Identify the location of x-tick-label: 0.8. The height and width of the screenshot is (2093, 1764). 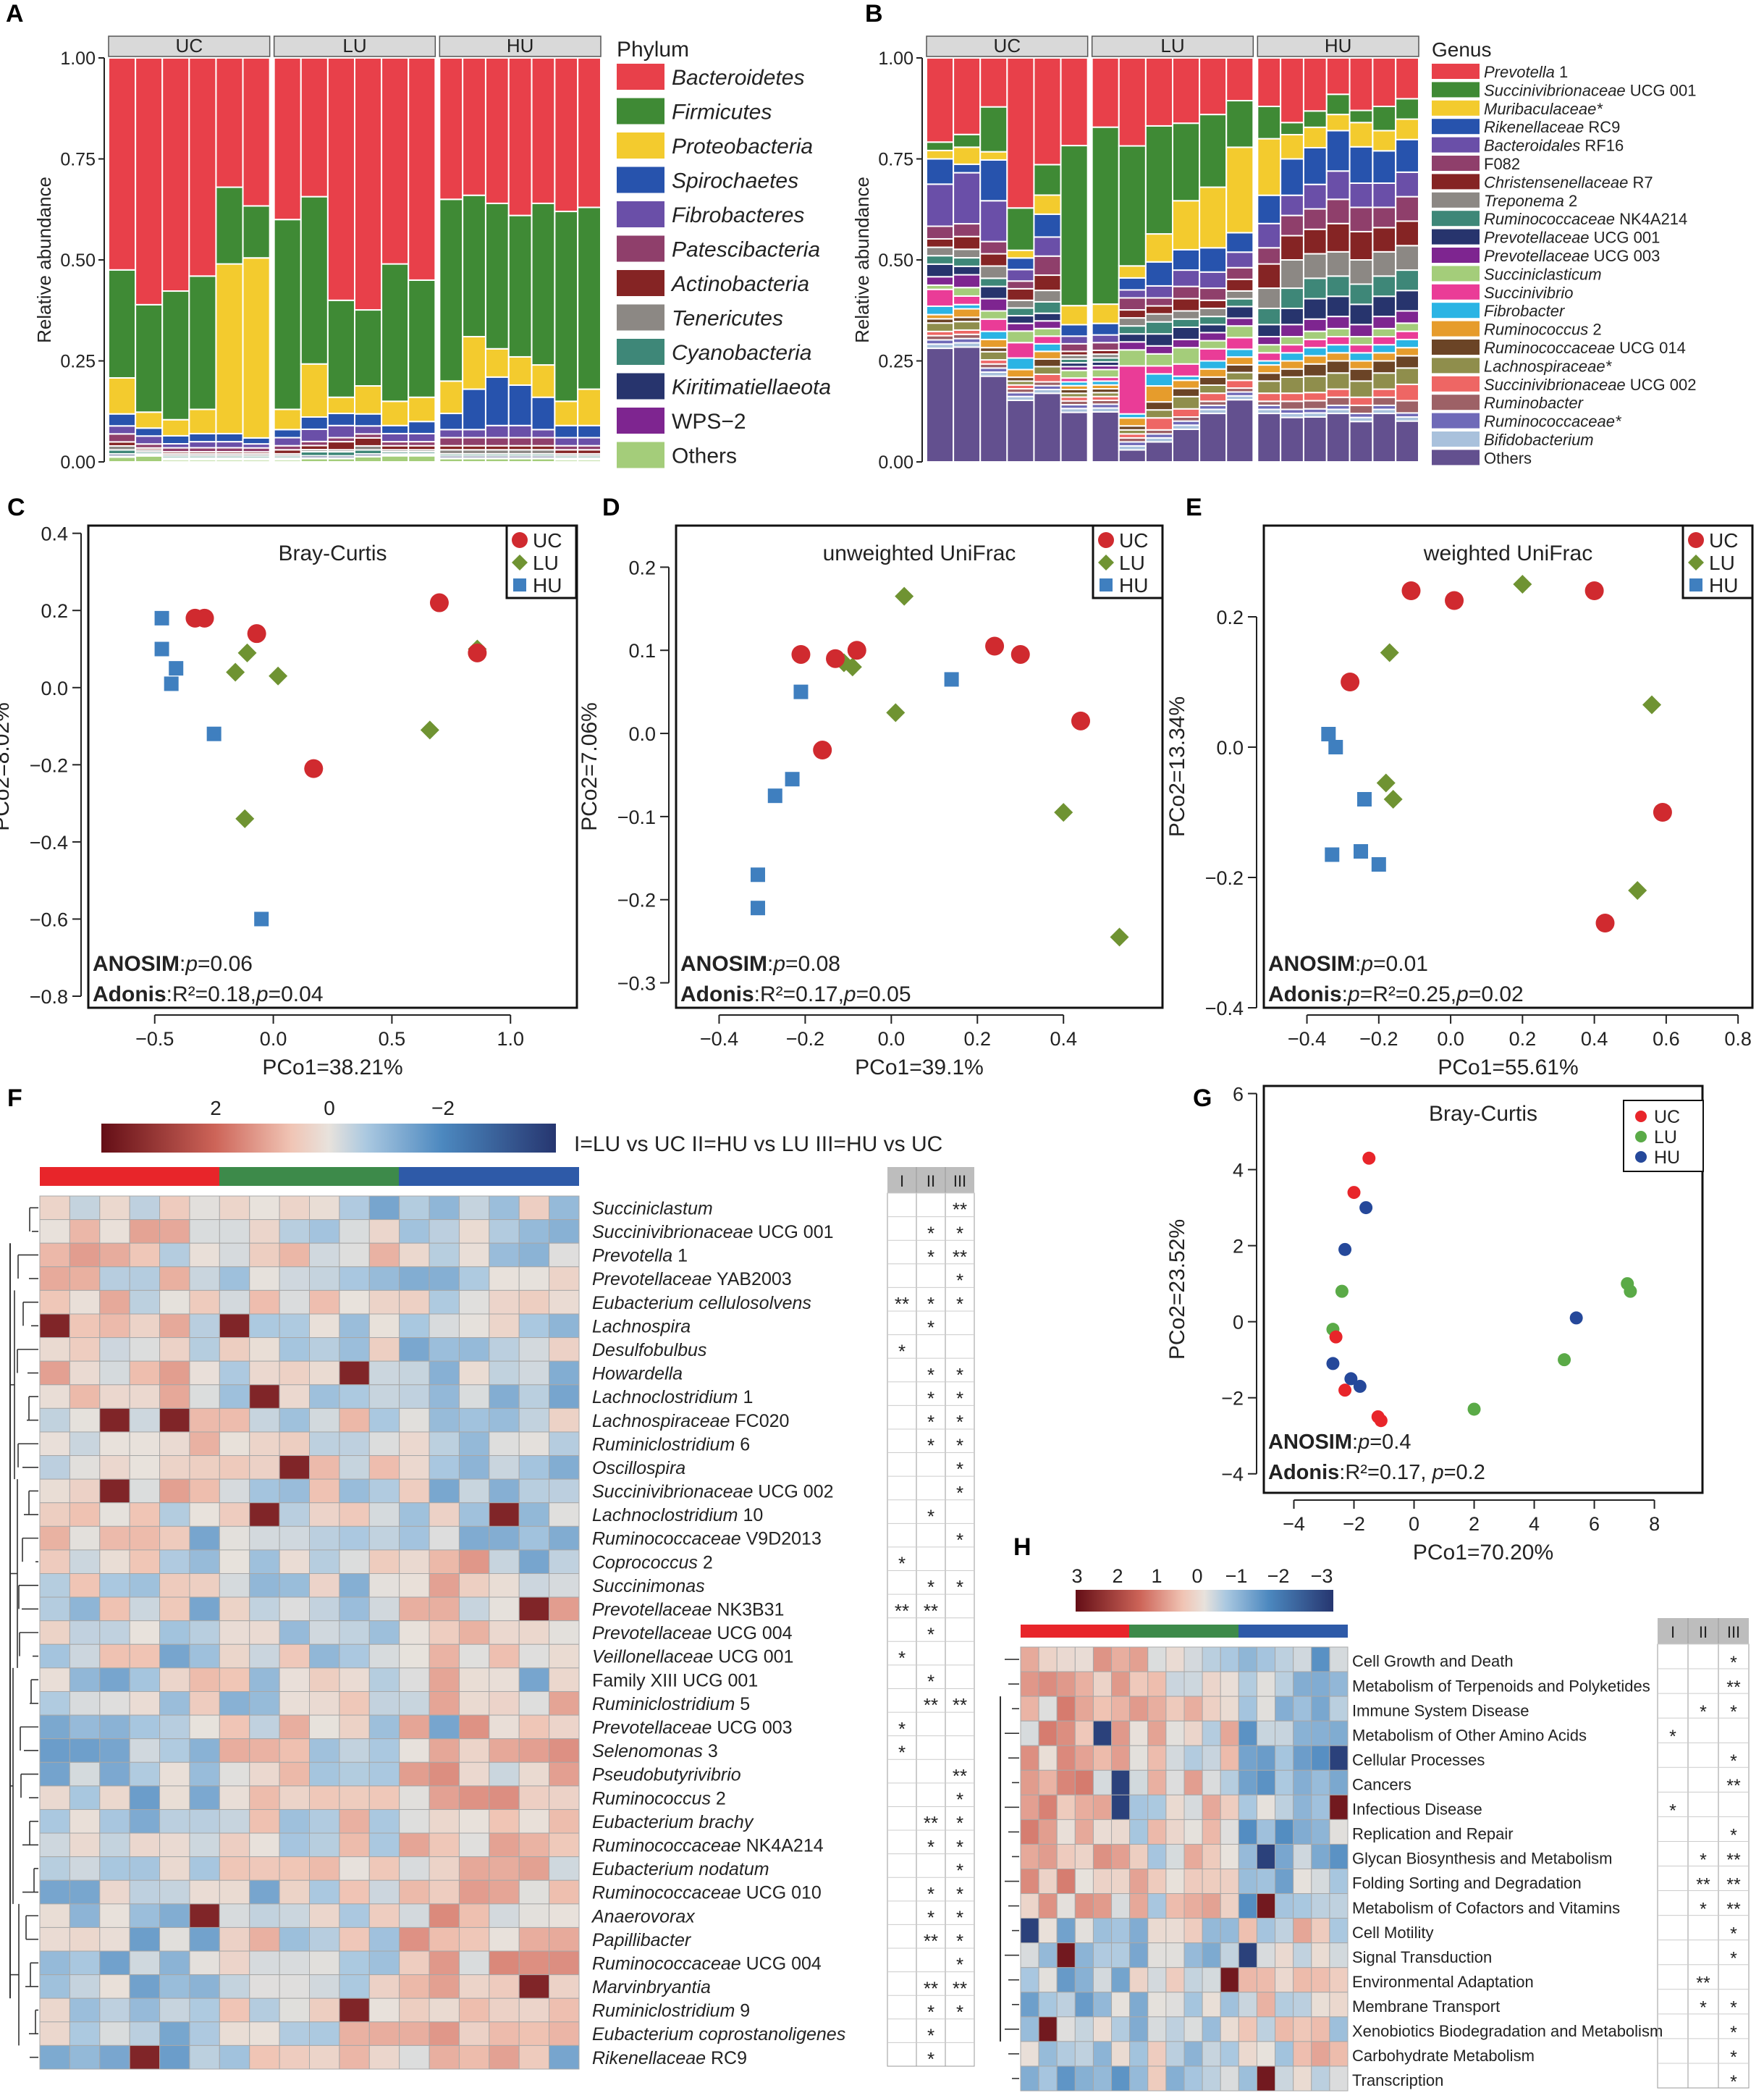
(1738, 1039).